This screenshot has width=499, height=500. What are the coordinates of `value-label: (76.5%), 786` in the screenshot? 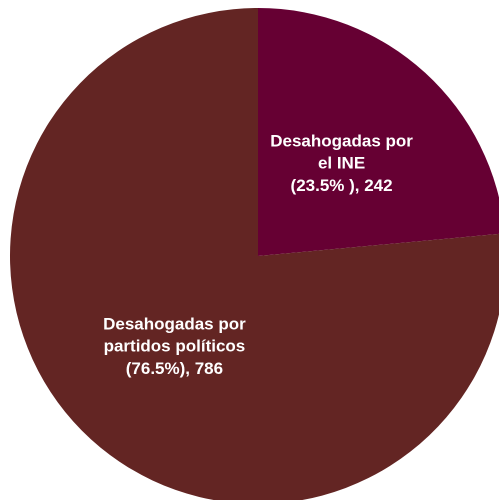 It's located at (174, 368).